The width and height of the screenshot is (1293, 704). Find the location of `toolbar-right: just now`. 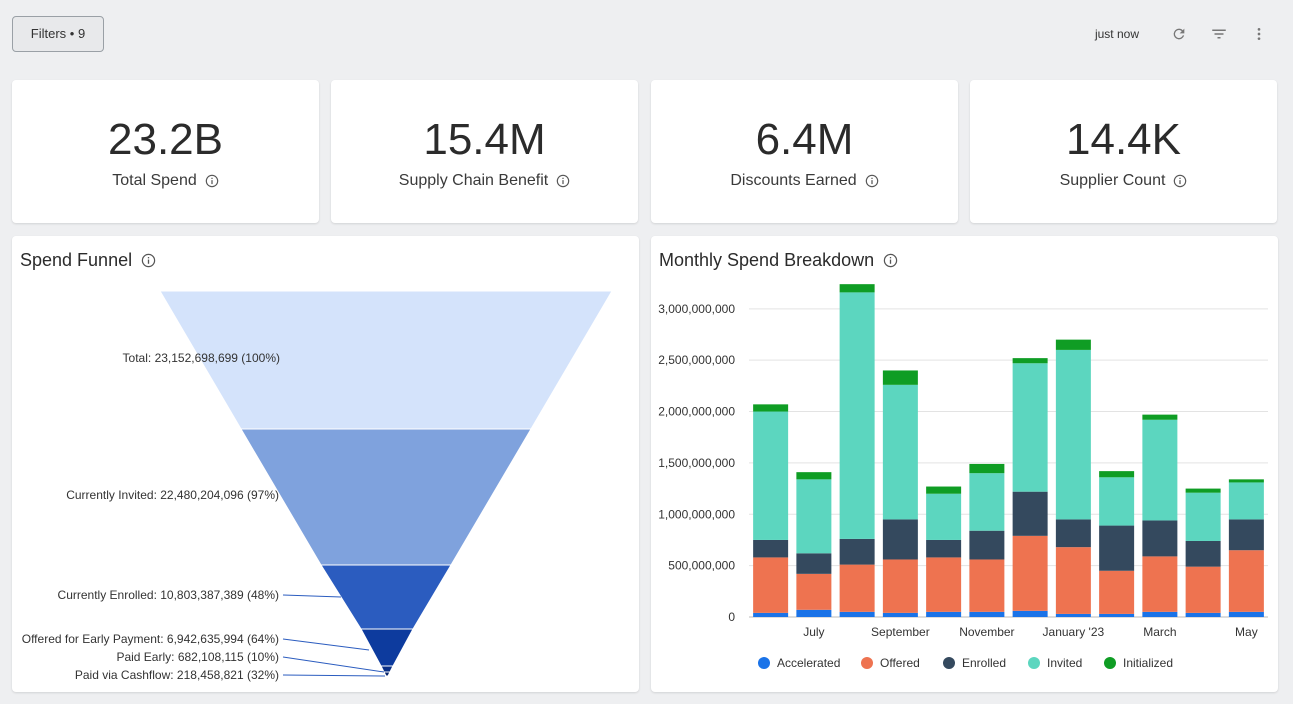

toolbar-right: just now is located at coordinates (1183, 34).